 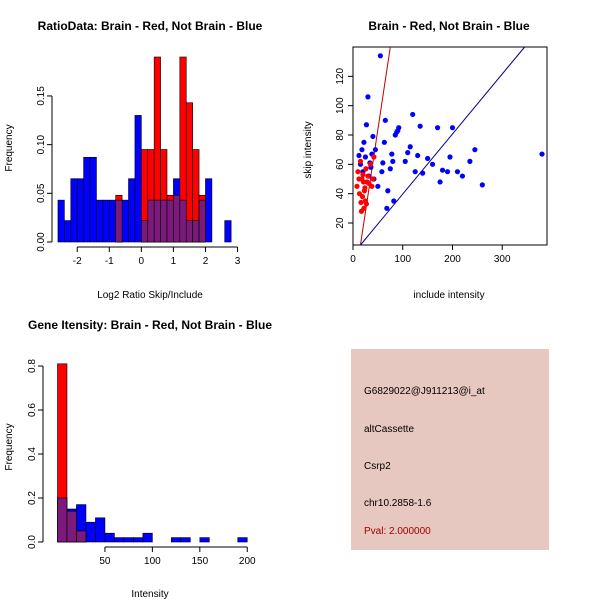 I want to click on ratio-histogram-x-tick-label: 0, so click(x=142, y=261).